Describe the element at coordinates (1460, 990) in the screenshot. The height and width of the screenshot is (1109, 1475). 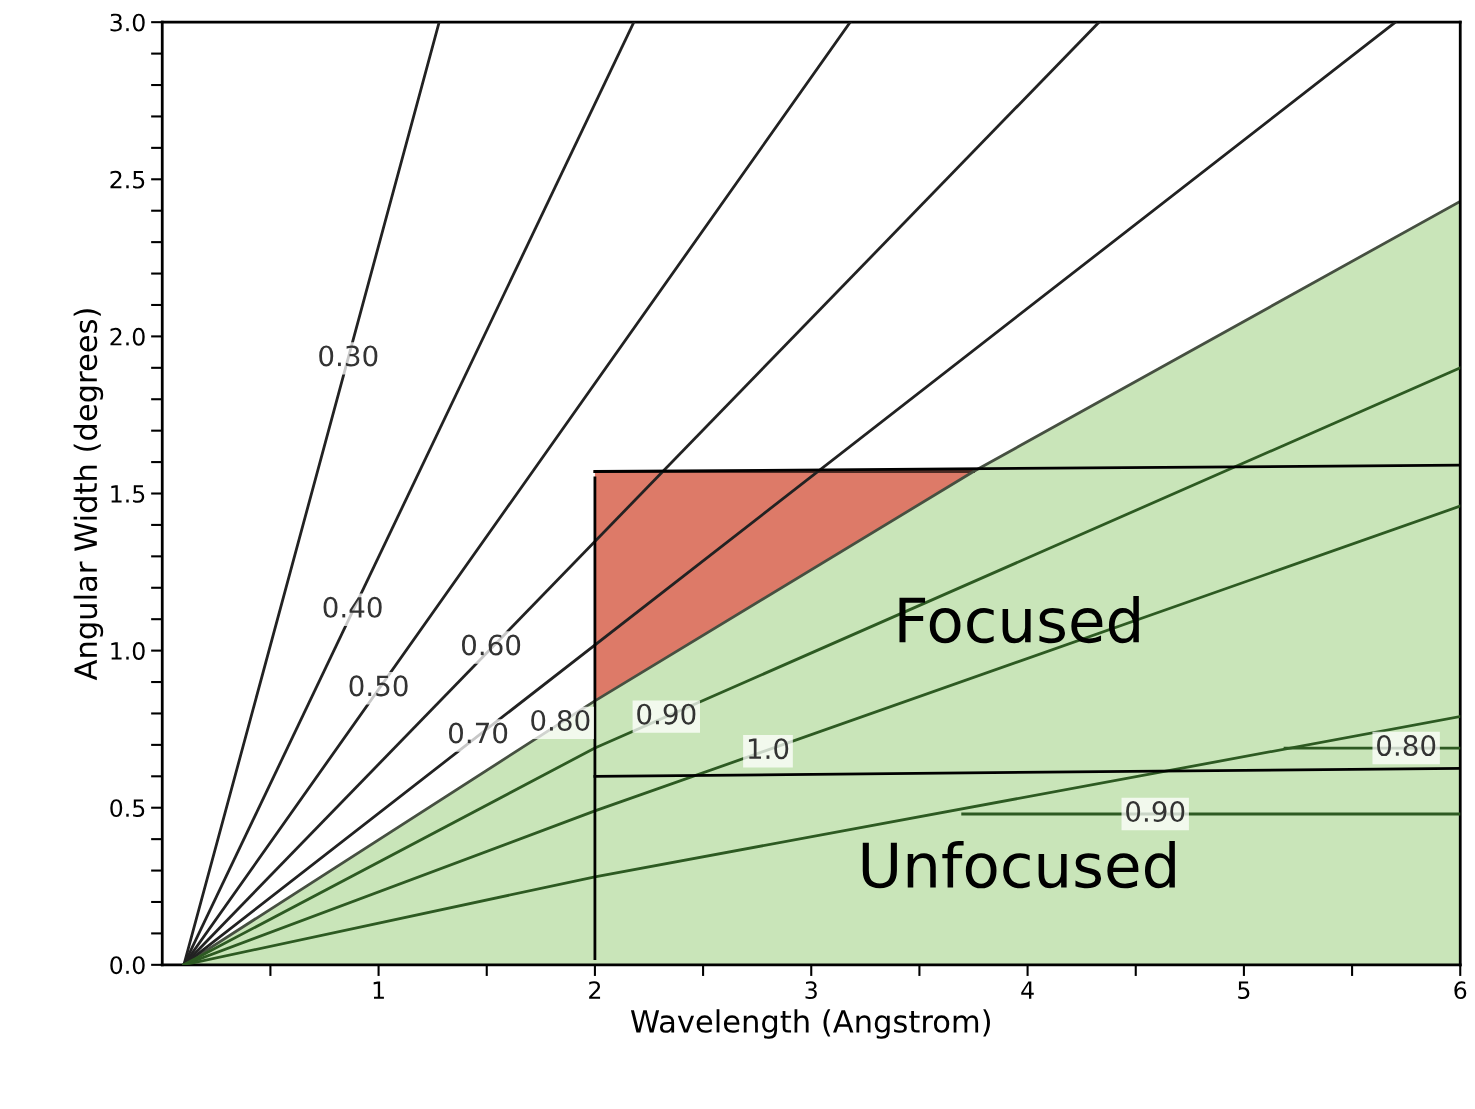
I see `x-tick-label: 6` at that location.